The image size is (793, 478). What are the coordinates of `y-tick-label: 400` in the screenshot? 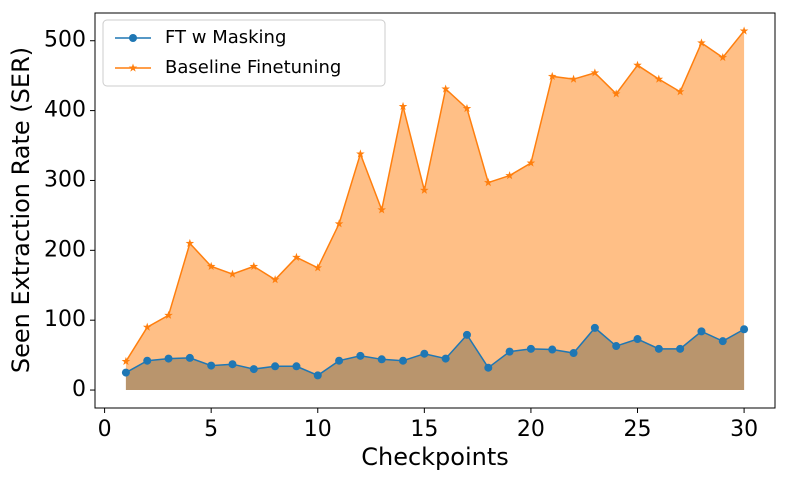 It's located at (65, 110).